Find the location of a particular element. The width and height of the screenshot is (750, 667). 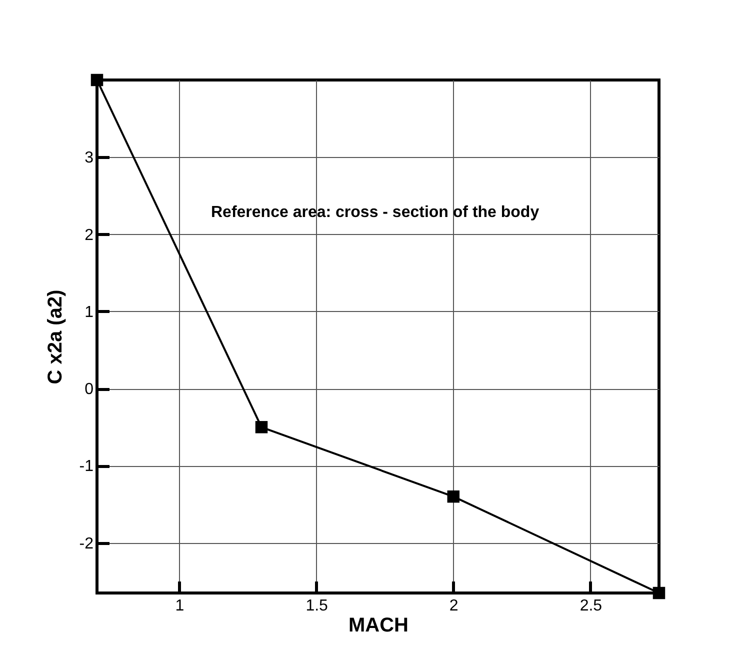

x-tick-label: 2 is located at coordinates (453, 606).